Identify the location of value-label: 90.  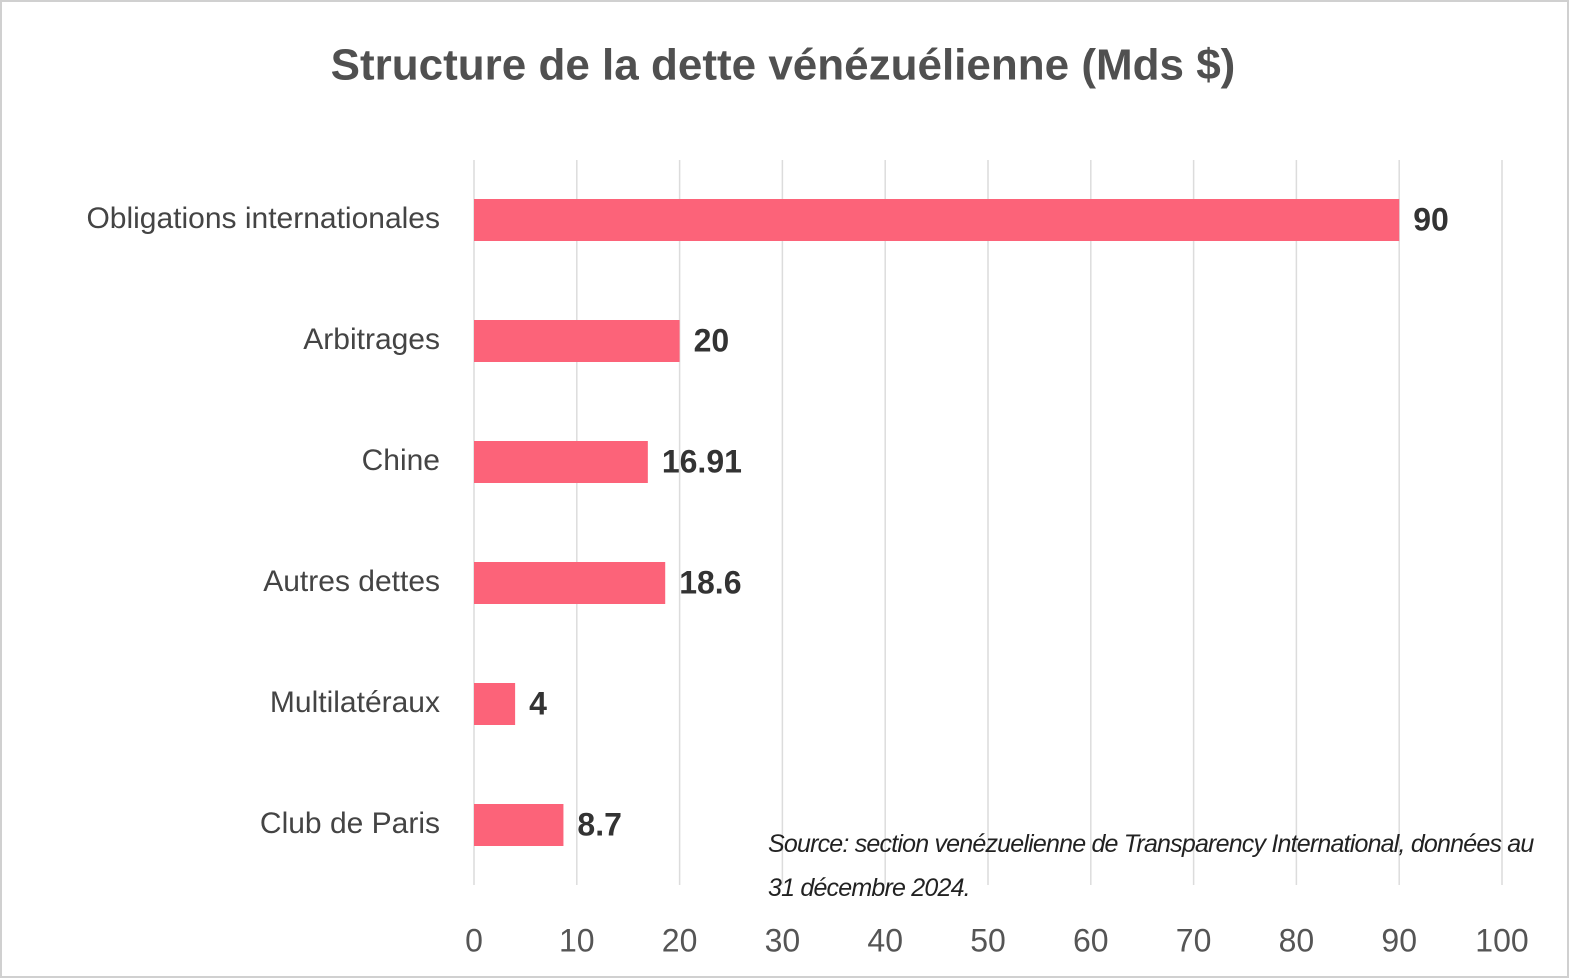
(1431, 219).